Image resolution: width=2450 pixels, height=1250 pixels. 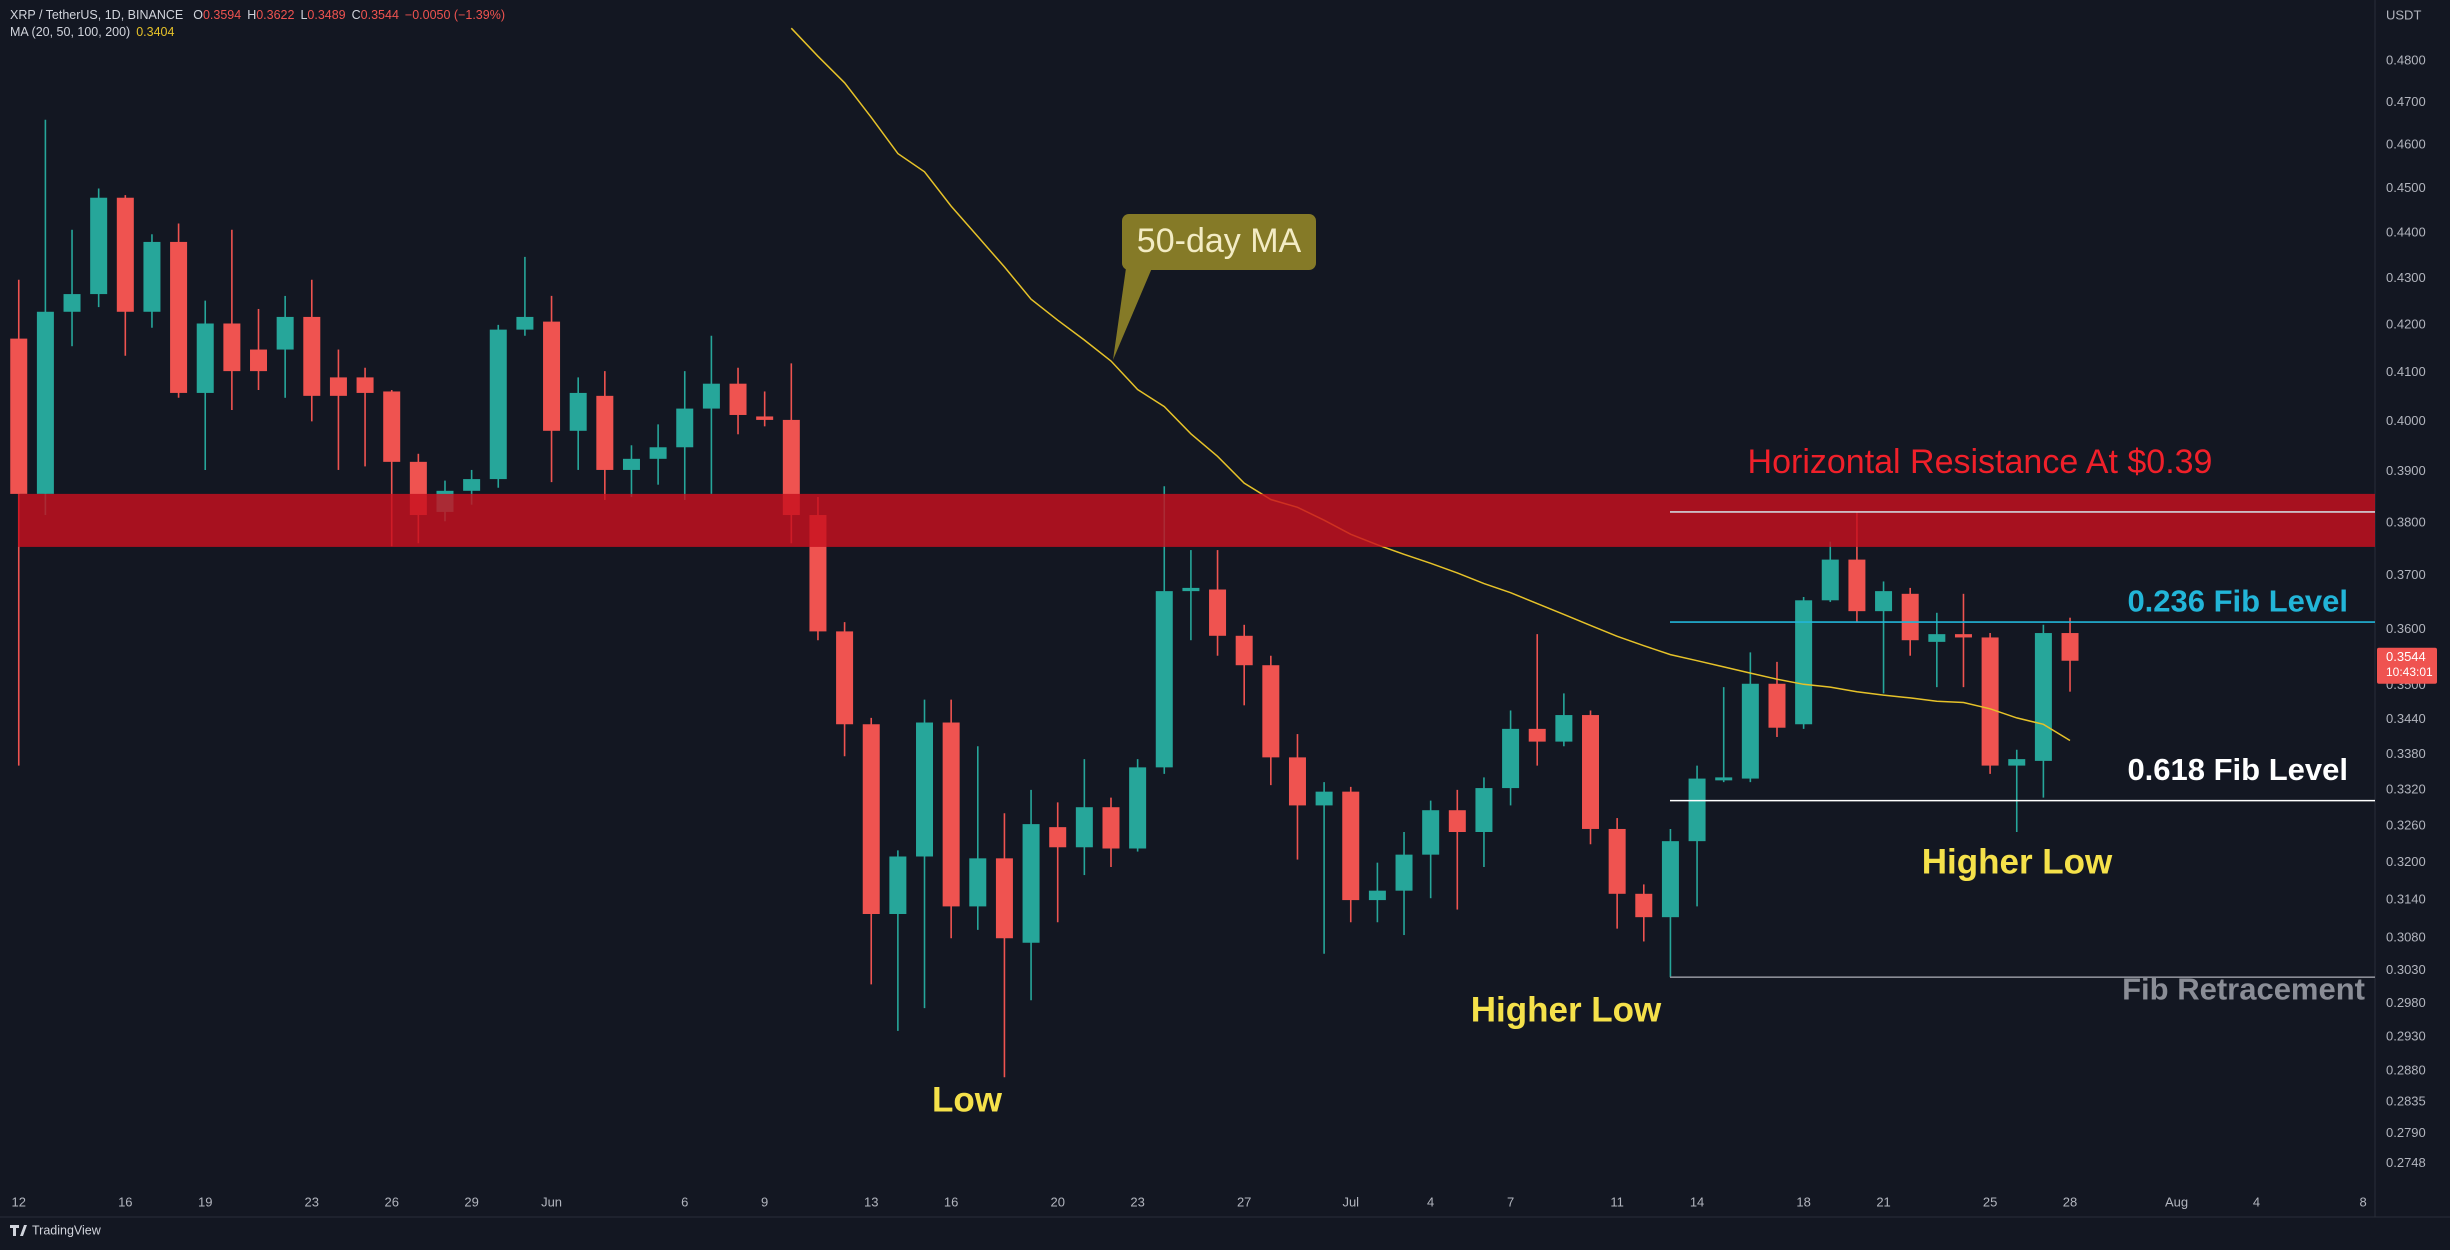 I want to click on y-tick-label: 0.2790, so click(x=2406, y=1132).